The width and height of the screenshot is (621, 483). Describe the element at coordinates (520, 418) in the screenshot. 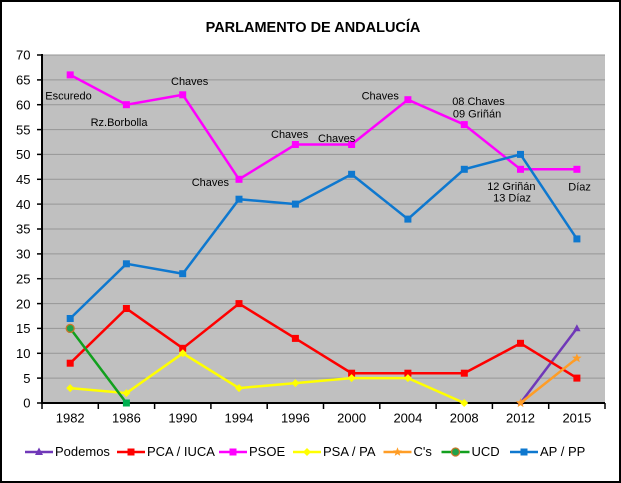

I see `svg-text: 2012` at that location.